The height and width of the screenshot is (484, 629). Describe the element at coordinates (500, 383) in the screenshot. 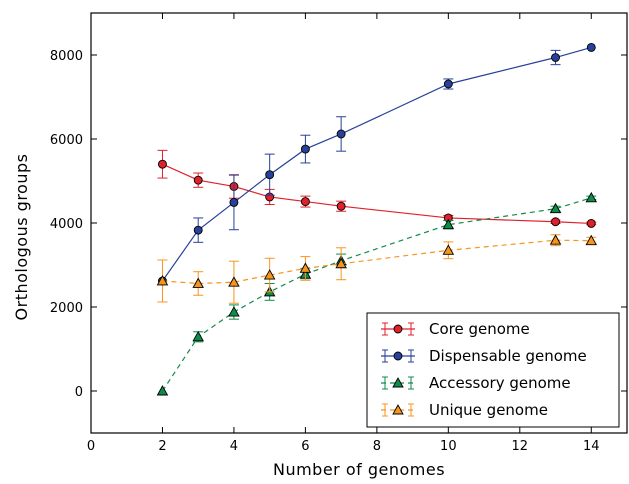

I see `legend-label: Accessory genome` at that location.